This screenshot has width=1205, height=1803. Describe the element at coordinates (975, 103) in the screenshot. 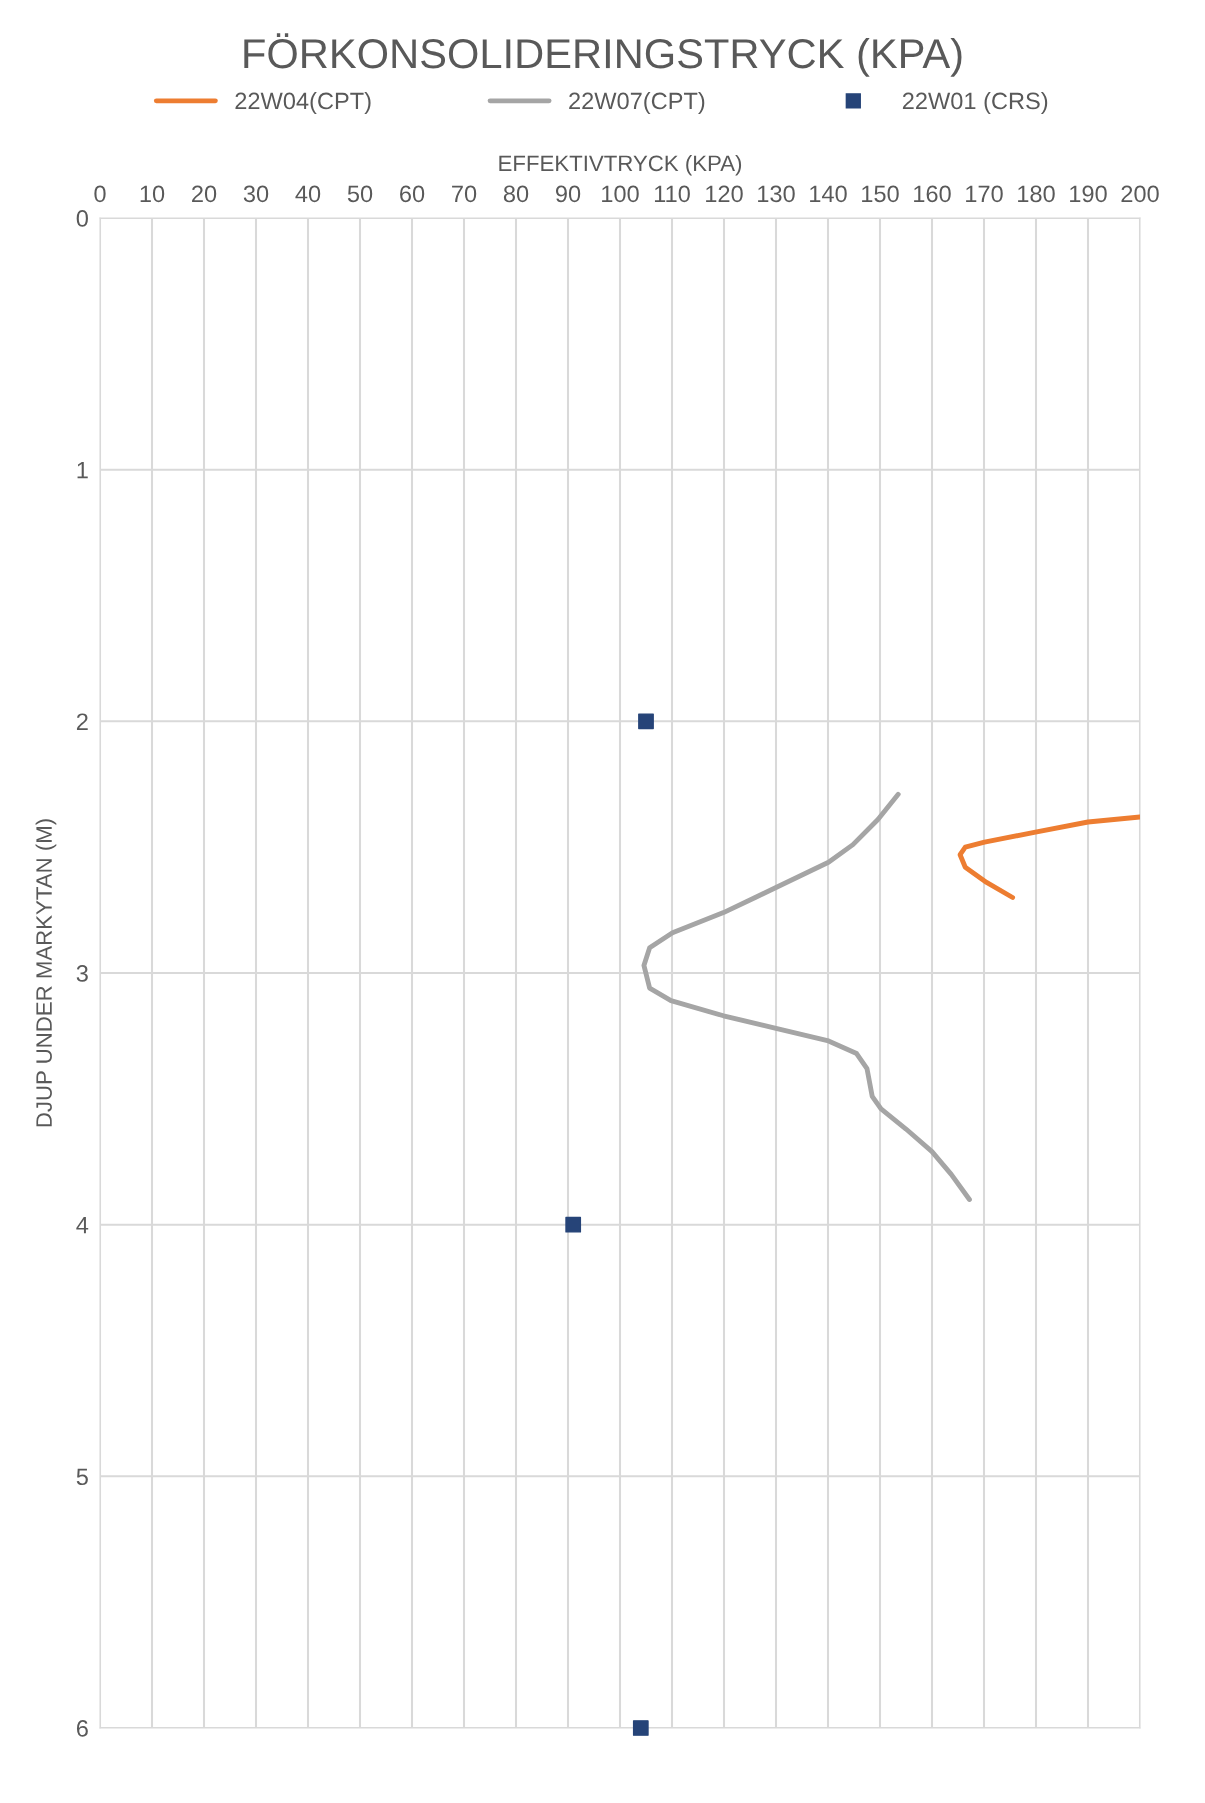

I see `legend-label: 22W01 (CRS)` at that location.